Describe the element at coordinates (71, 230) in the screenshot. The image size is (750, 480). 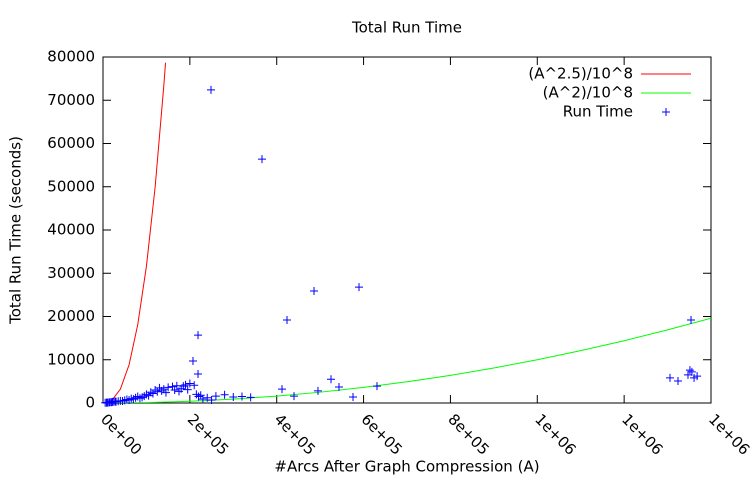
I see `y-tick-label: 40000` at that location.